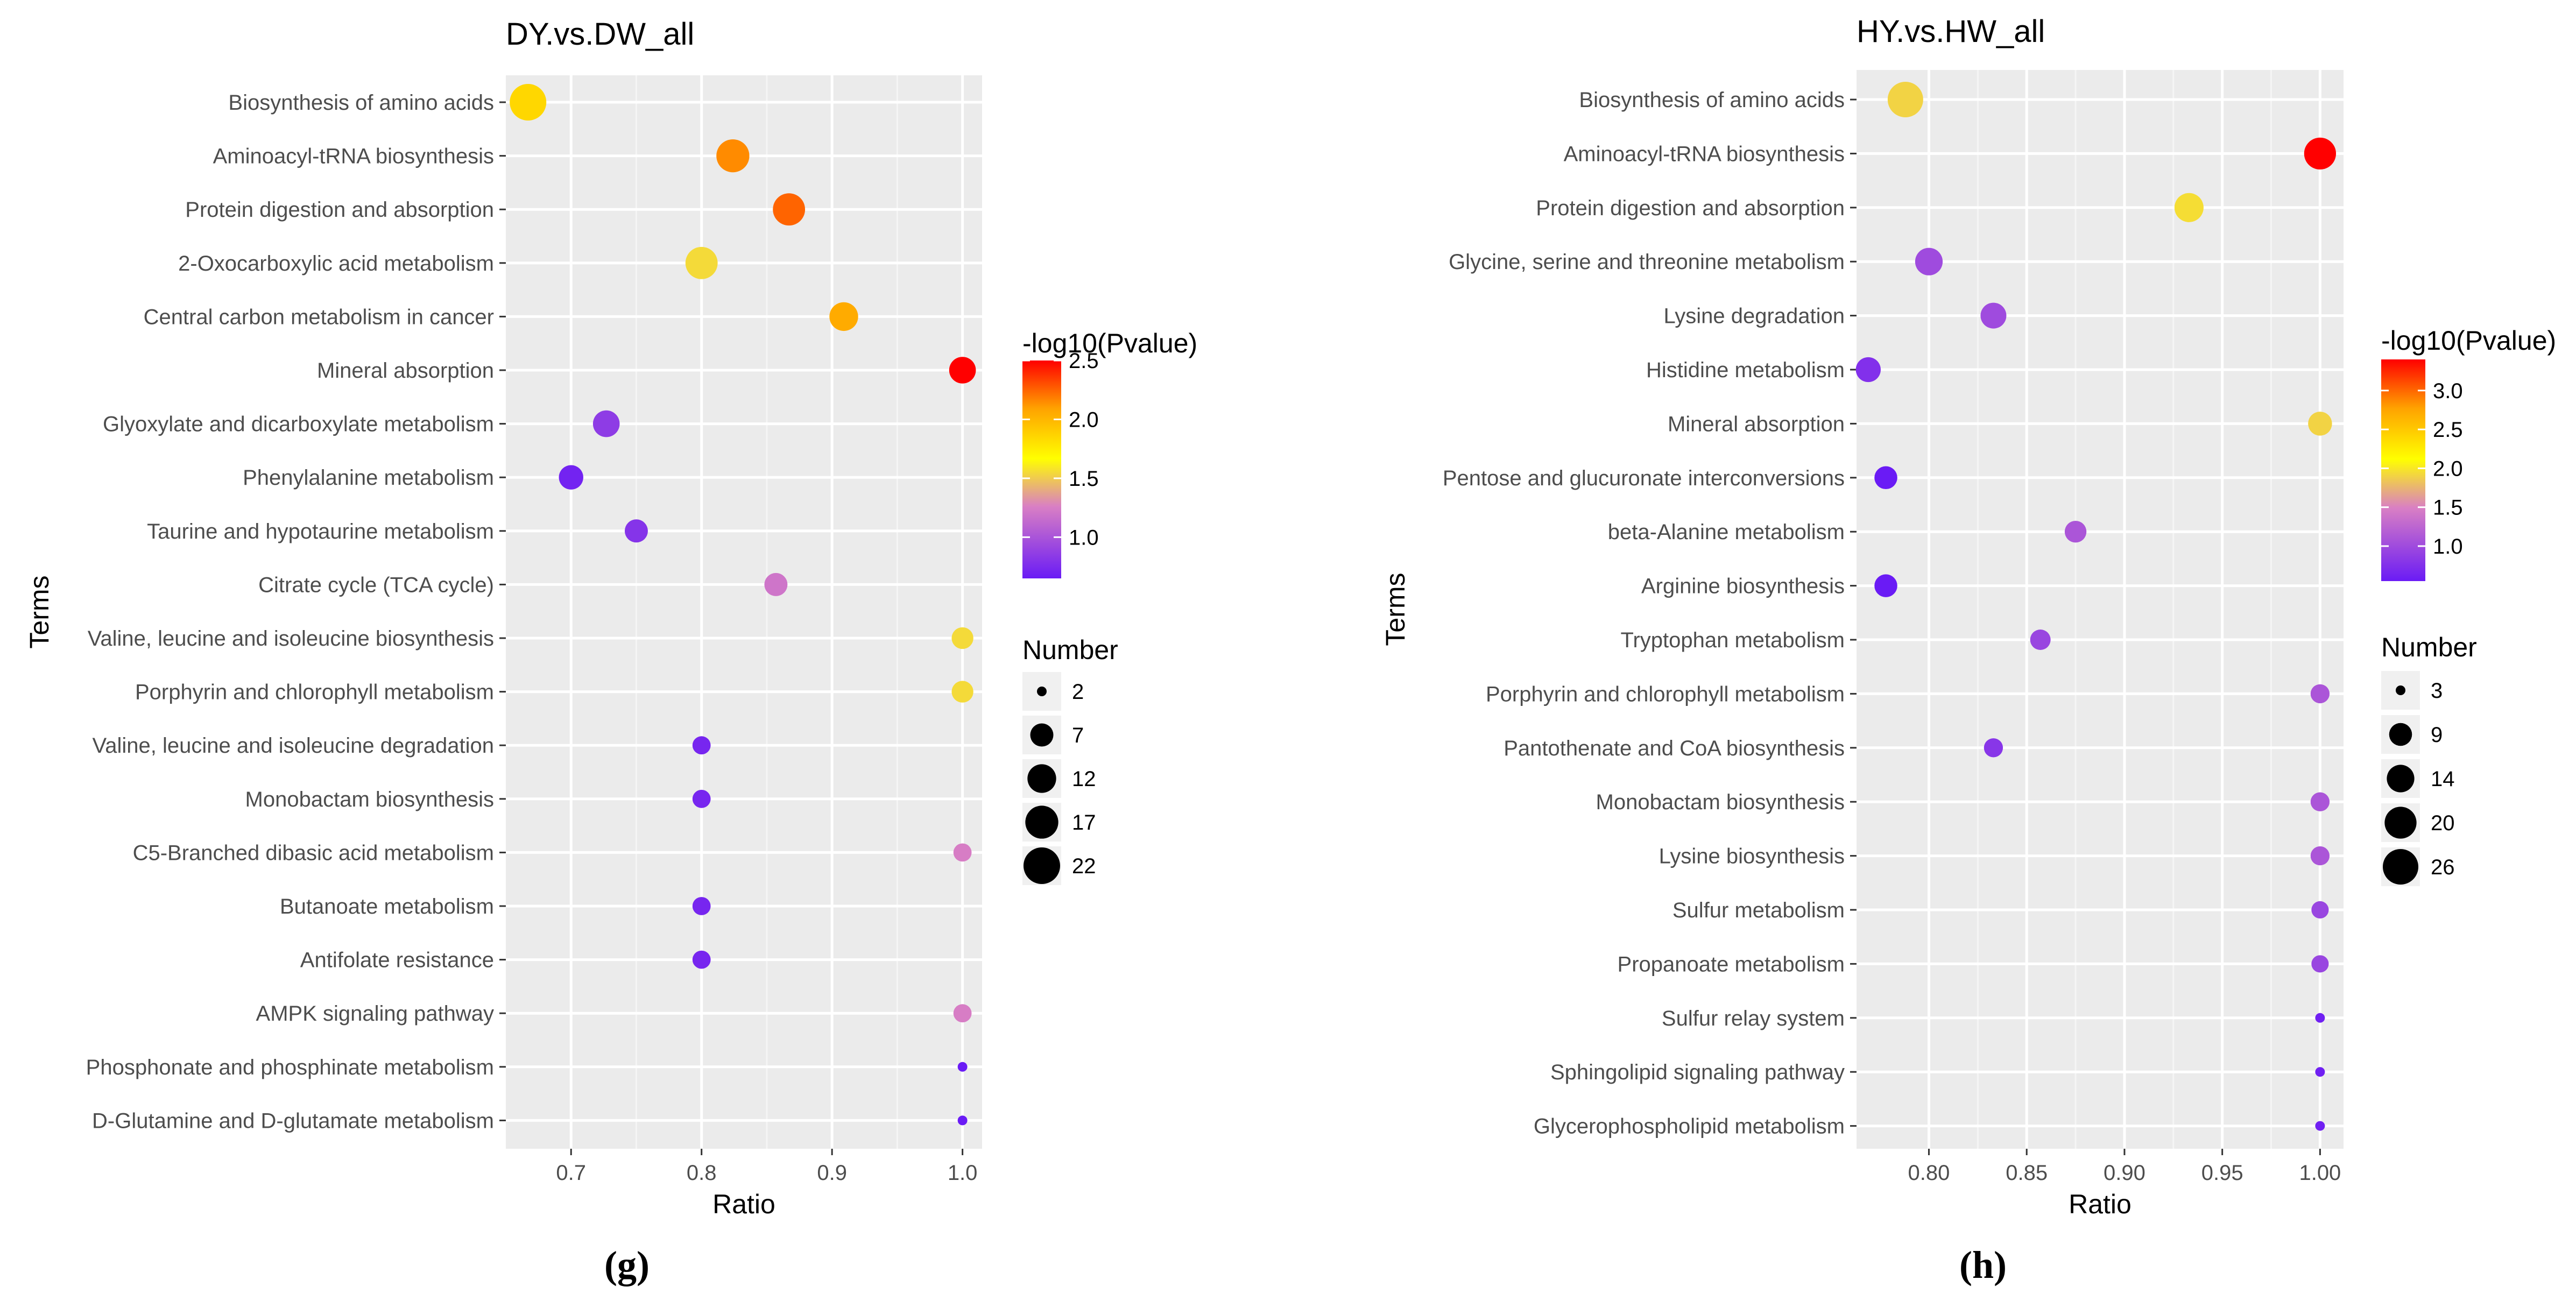  What do you see at coordinates (1078, 692) in the screenshot?
I see `size-key-label: 2` at bounding box center [1078, 692].